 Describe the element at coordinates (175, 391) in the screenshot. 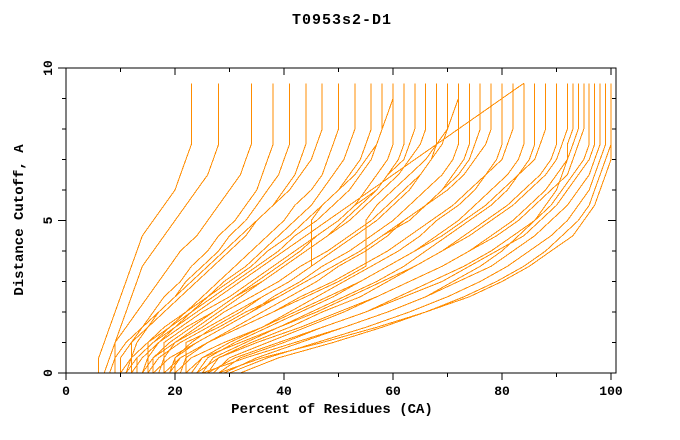

I see `x-tick-label: 20` at that location.